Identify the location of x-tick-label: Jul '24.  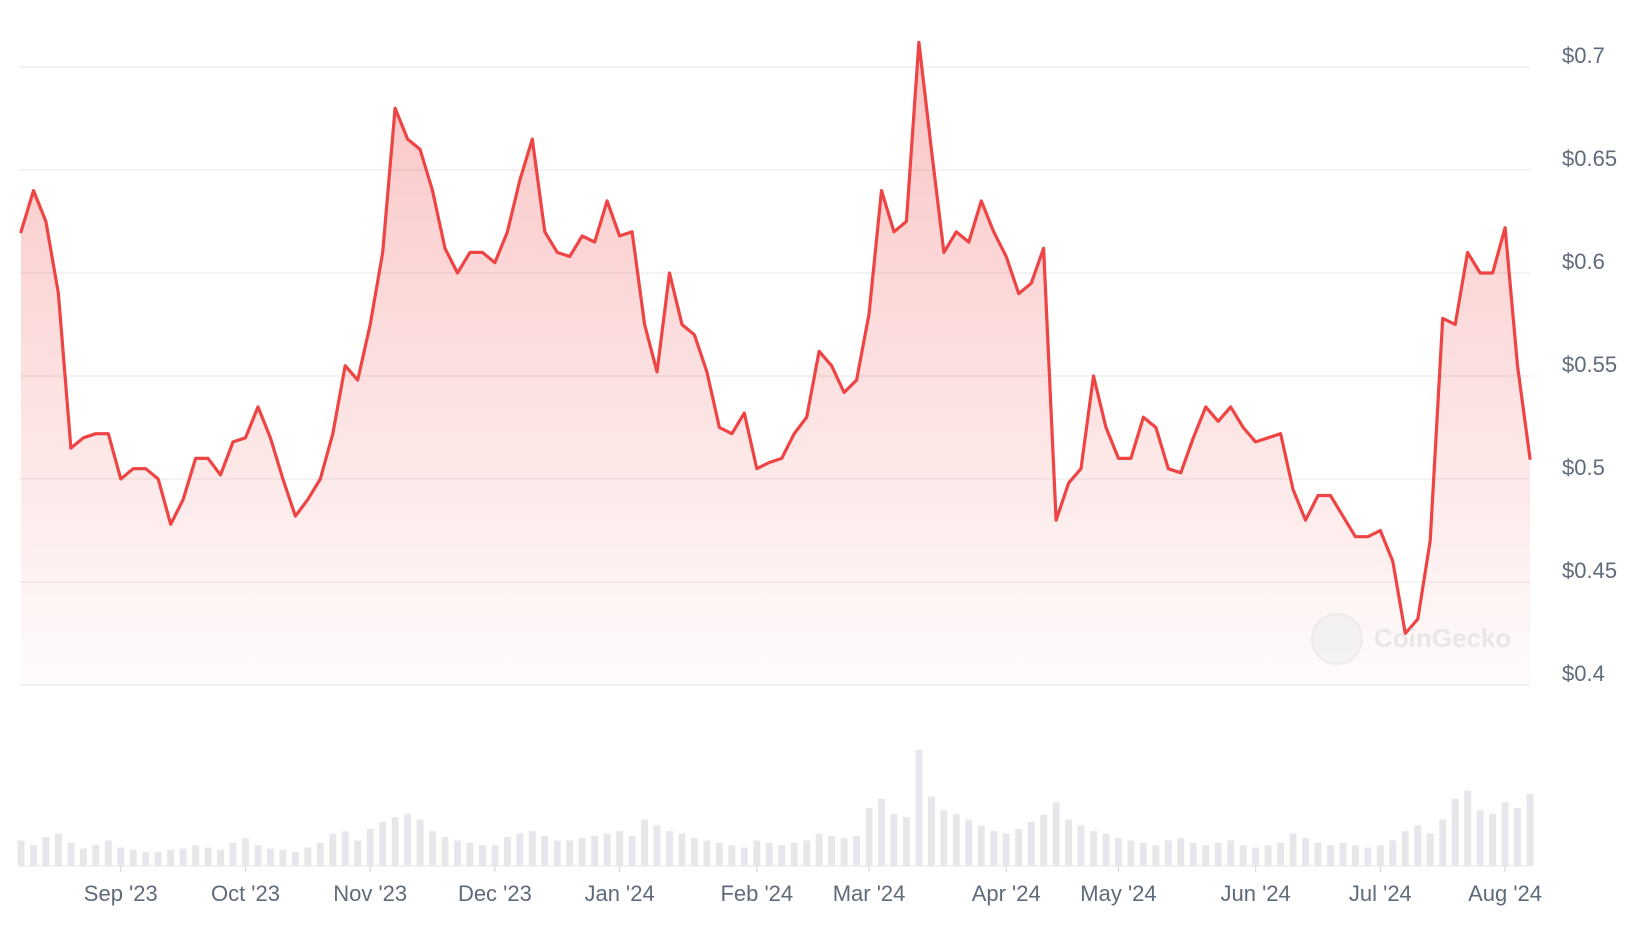
(1380, 893).